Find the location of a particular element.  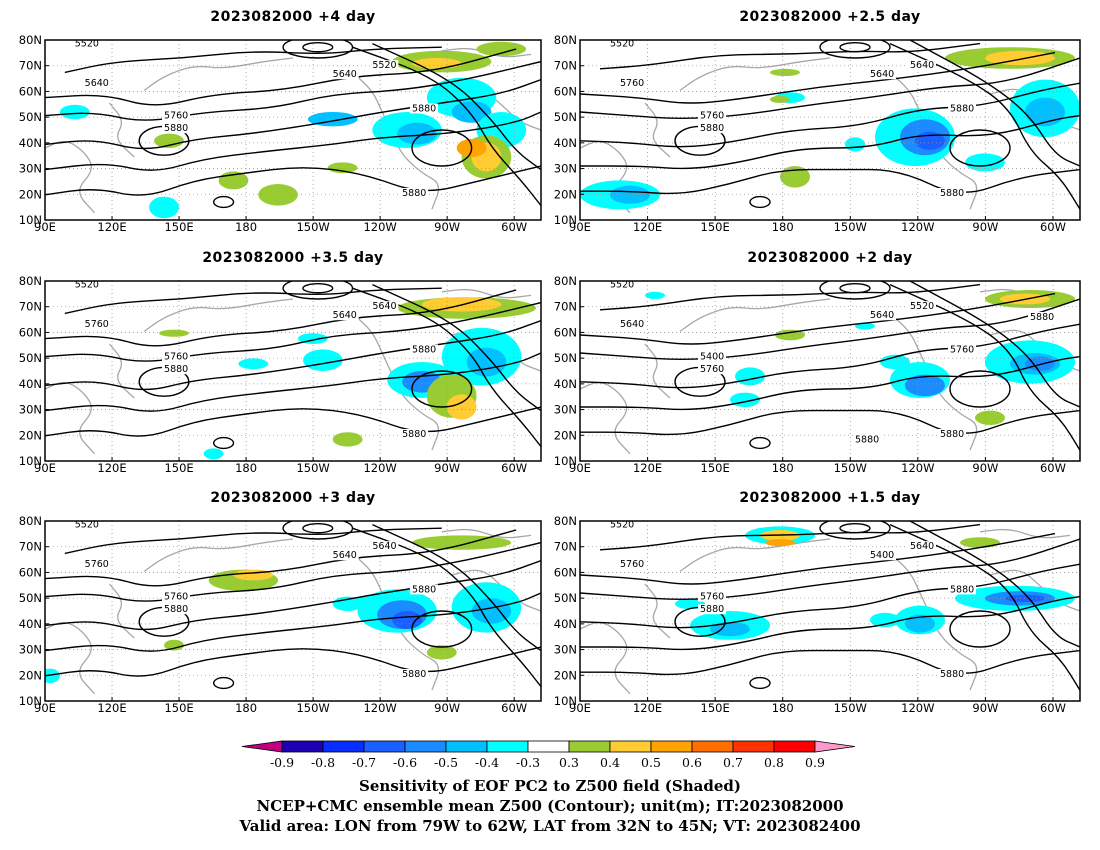

contour-label: 5400 is located at coordinates (712, 357).